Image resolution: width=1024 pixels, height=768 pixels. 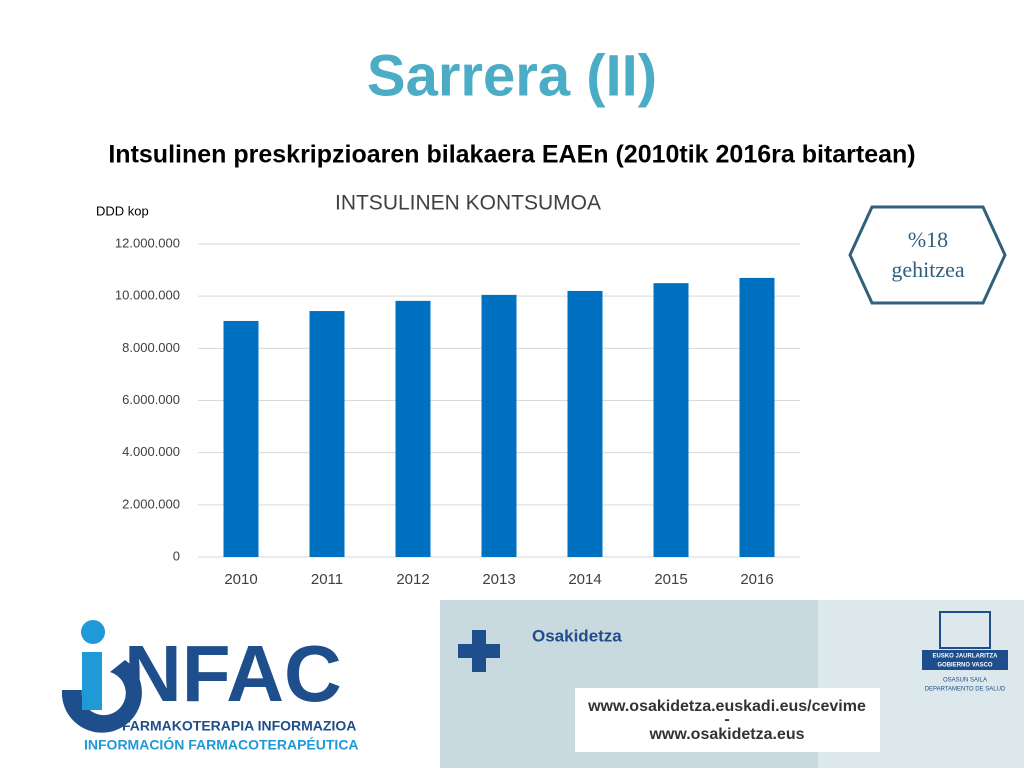 I want to click on logo-subtitle: FARMAKOTERAPIA INFORMAZIOA, so click(x=239, y=726).